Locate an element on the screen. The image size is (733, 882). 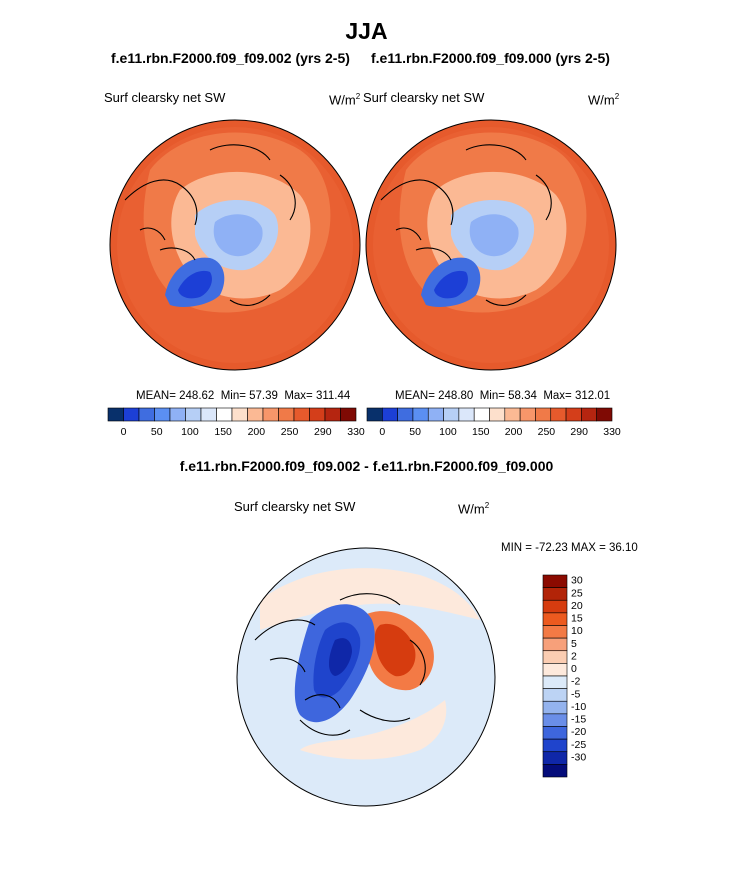
panel2-map-border is located at coordinates (491, 245).